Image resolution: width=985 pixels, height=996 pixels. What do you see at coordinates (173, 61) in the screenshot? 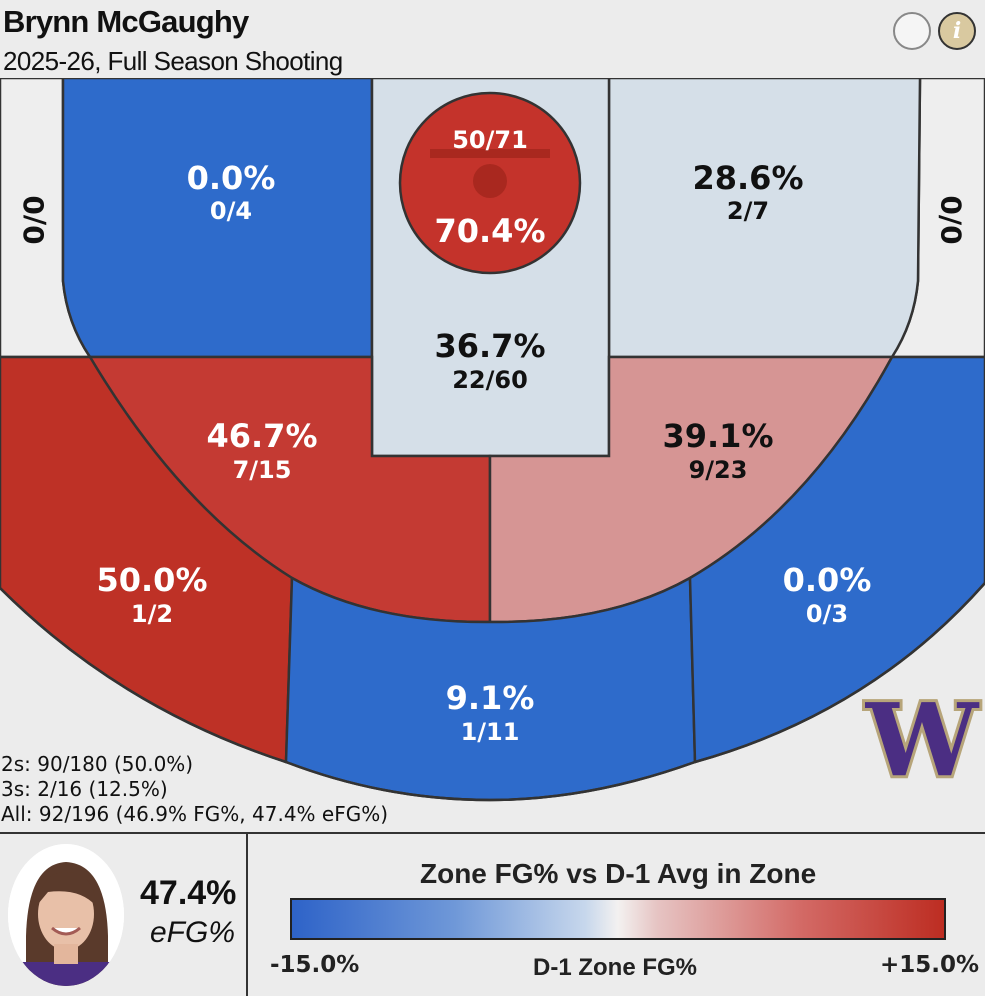
I see `season-subtitle: 2025-26, Full Season Shooting` at bounding box center [173, 61].